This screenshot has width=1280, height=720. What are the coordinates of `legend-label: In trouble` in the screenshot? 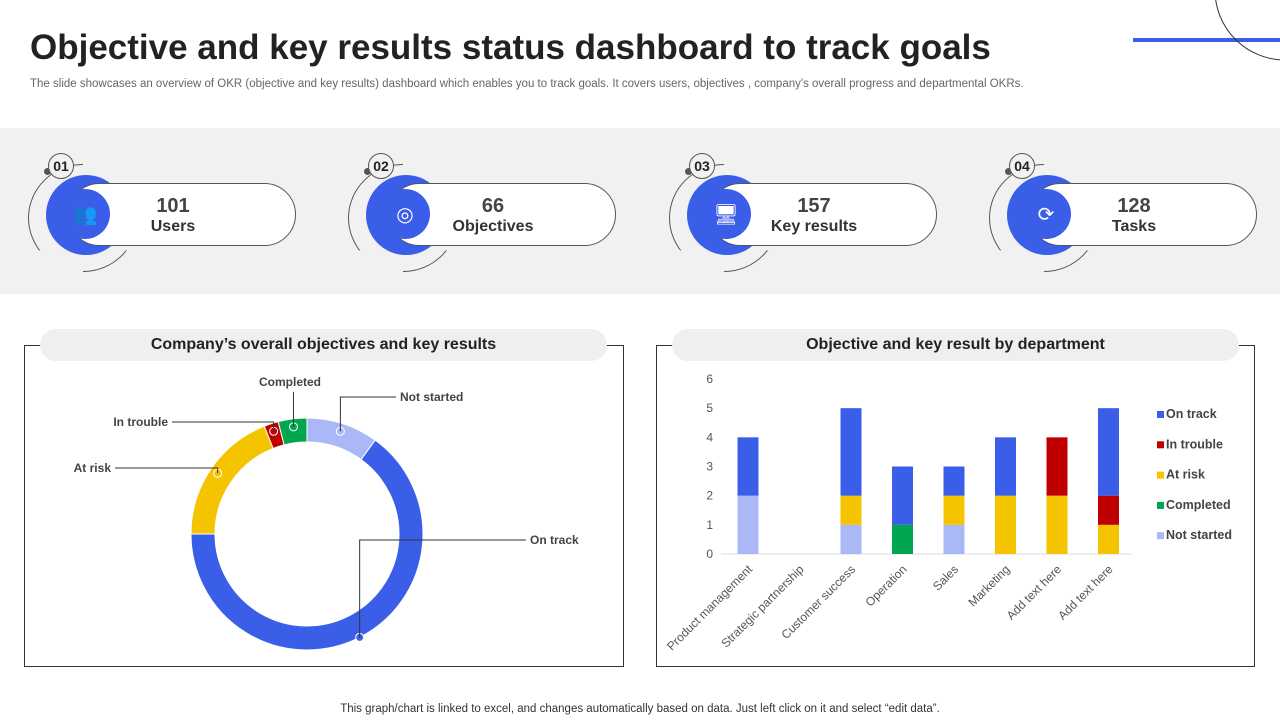 It's located at (1194, 444).